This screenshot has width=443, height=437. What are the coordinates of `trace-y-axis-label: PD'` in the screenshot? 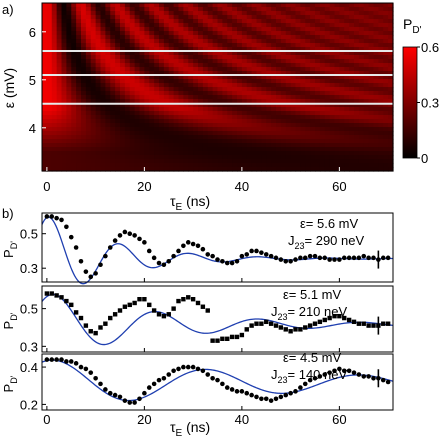 It's located at (10, 320).